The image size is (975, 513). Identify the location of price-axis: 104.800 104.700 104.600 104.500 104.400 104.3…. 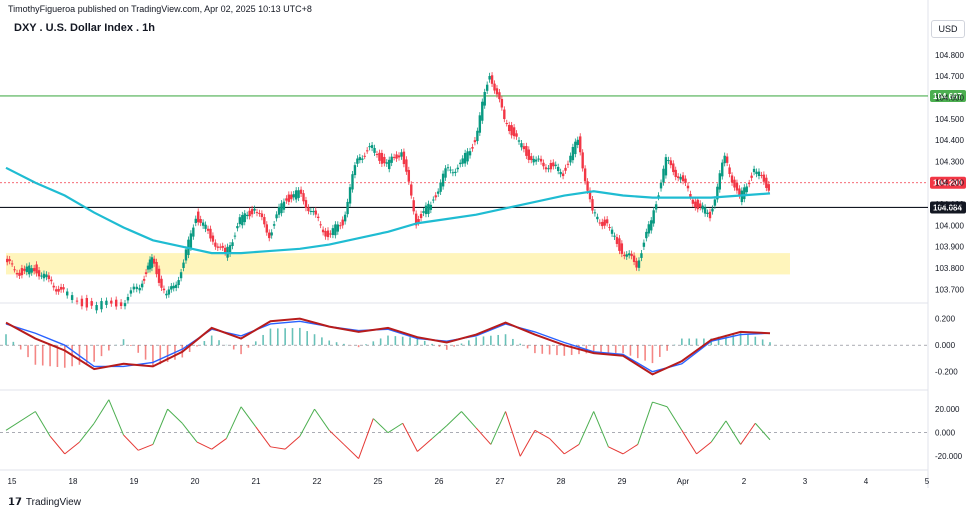
(949, 173).